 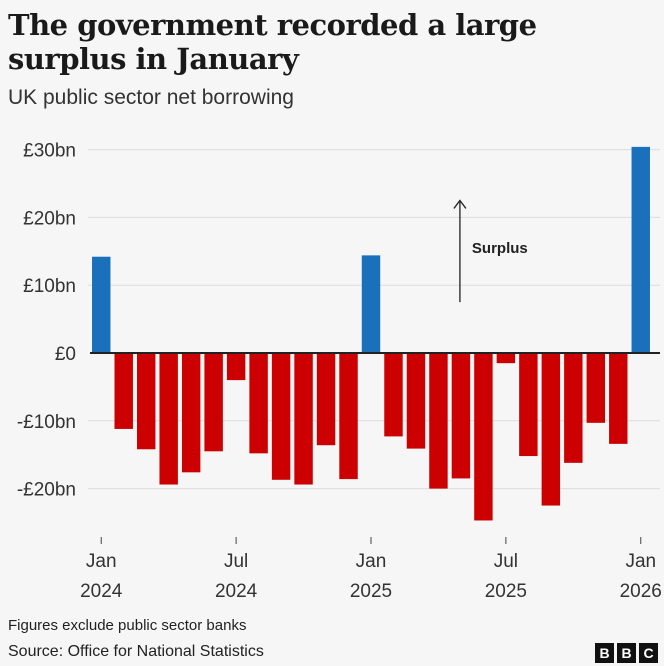 What do you see at coordinates (151, 97) in the screenshot?
I see `chart-subtitle: UK public sector net borrowing` at bounding box center [151, 97].